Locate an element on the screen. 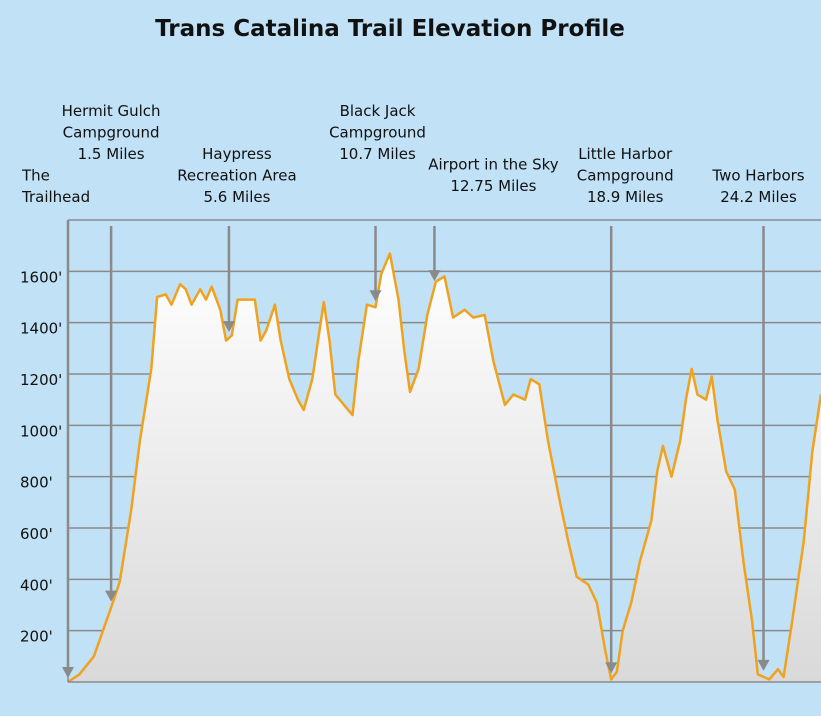 The height and width of the screenshot is (716, 821). annotation-text: The is located at coordinates (35, 176).